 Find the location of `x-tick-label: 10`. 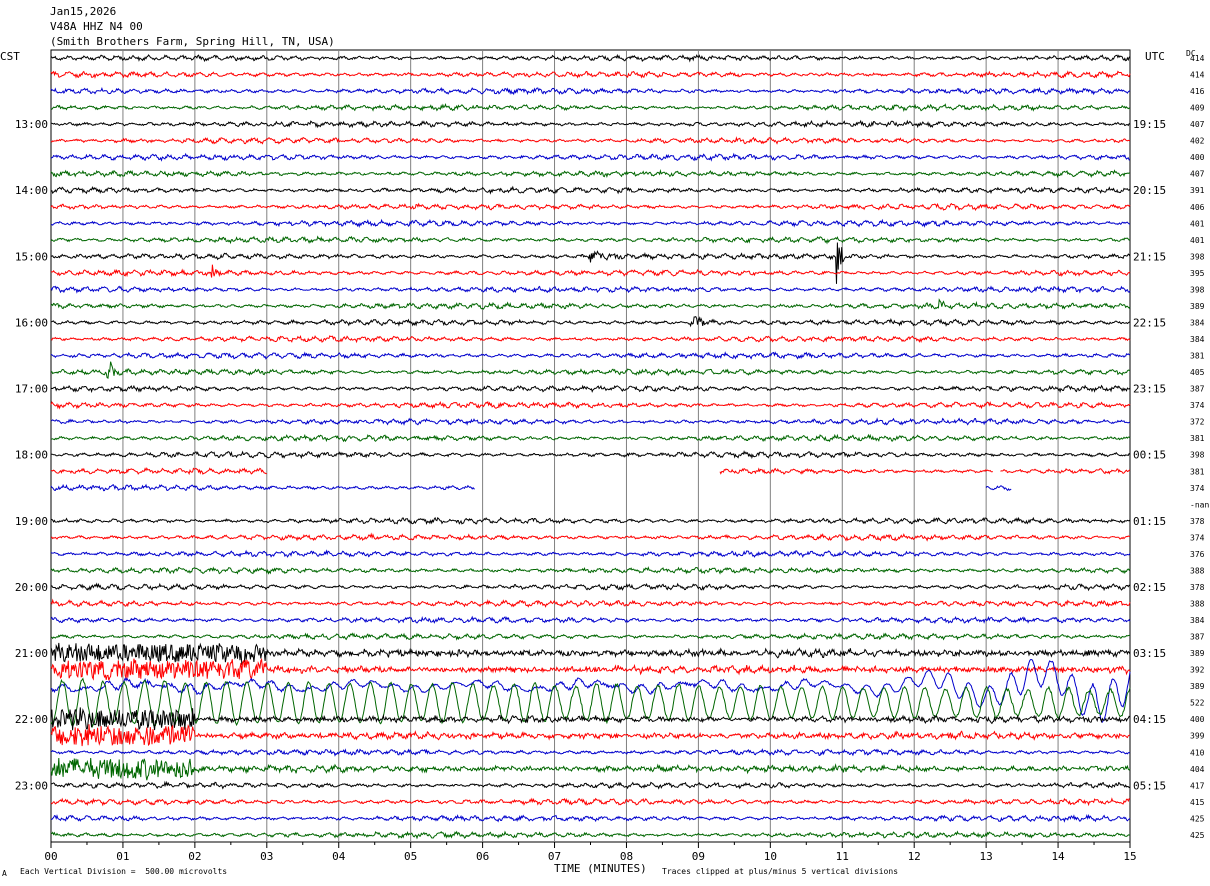

x-tick-label: 10 is located at coordinates (770, 856).